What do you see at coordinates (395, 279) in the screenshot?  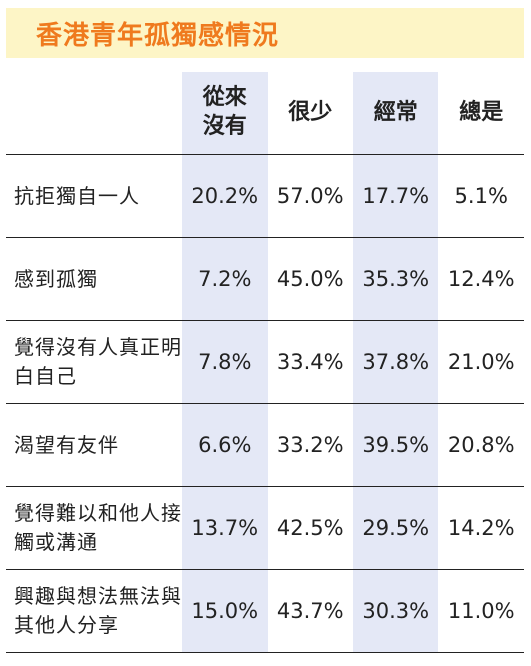 I see `cell-often: 35.3%` at bounding box center [395, 279].